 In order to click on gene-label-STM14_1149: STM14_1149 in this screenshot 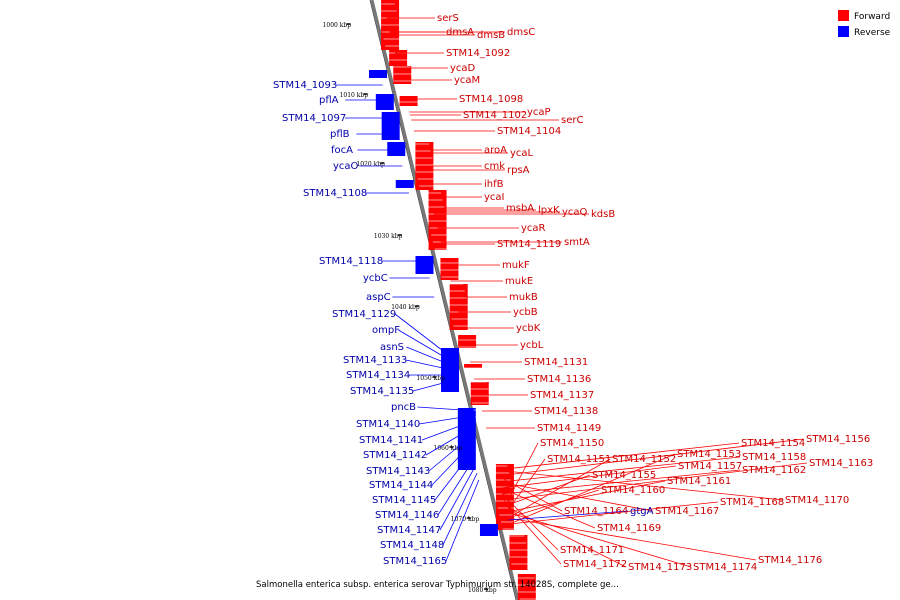, I will do `click(569, 428)`.